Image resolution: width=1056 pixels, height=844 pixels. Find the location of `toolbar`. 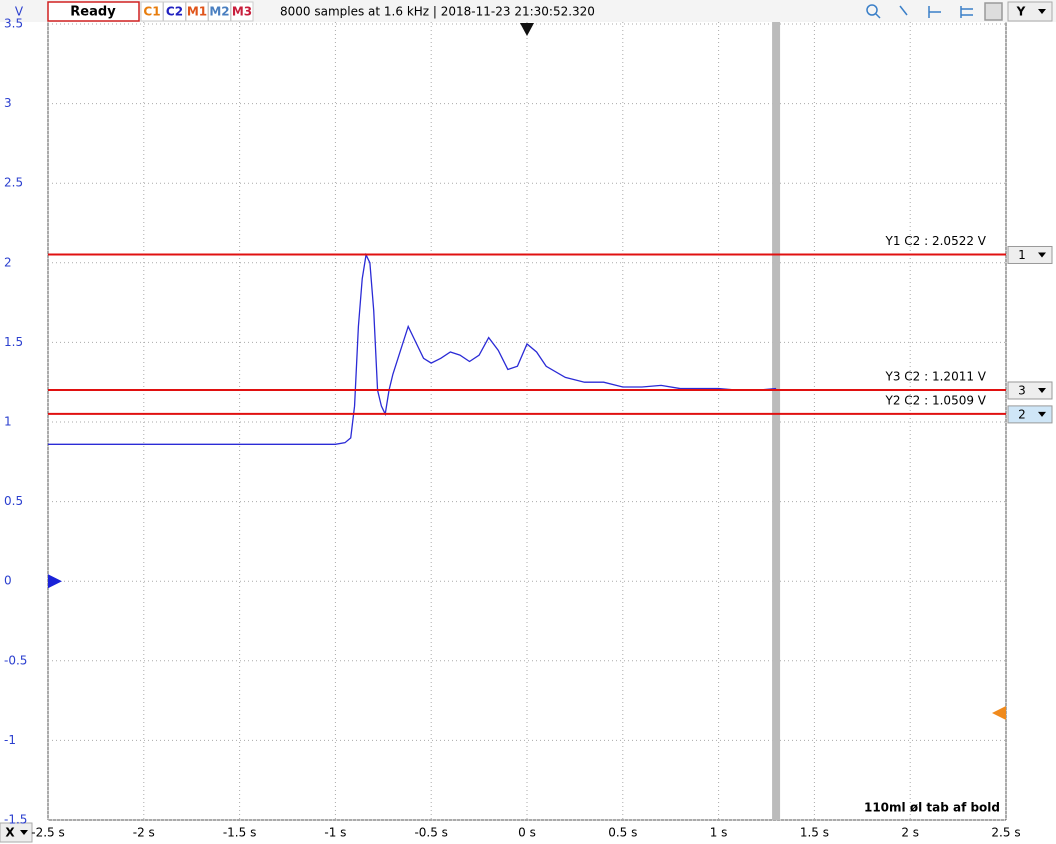

toolbar is located at coordinates (528, 11).